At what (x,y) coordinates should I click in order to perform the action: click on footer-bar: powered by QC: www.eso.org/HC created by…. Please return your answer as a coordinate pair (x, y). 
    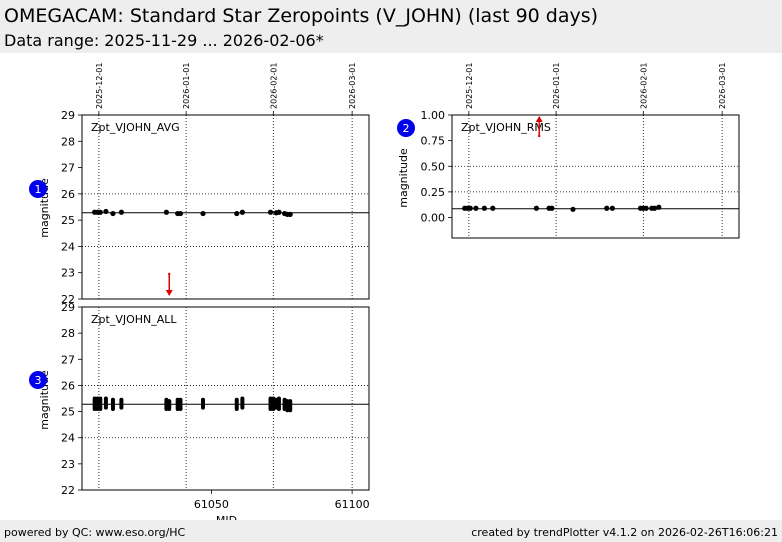
    Looking at the image, I should click on (391, 531).